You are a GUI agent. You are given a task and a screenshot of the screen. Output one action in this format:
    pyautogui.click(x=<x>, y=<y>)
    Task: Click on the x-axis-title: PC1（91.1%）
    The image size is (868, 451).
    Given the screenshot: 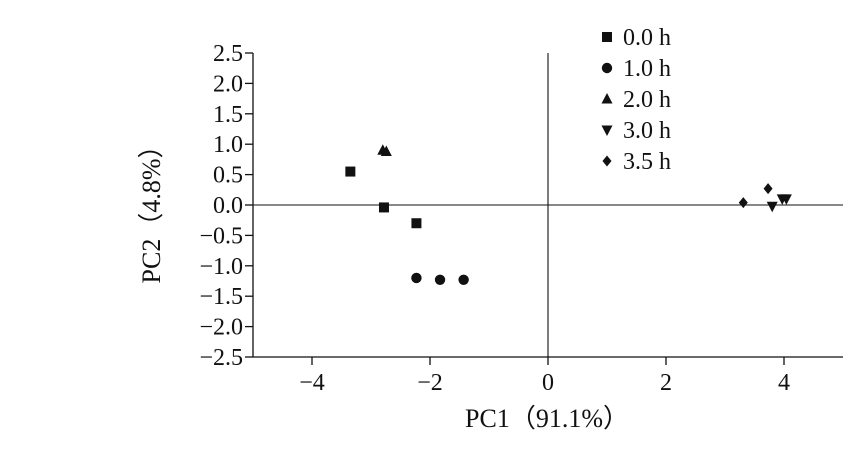 What is the action you would take?
    pyautogui.click(x=547, y=418)
    